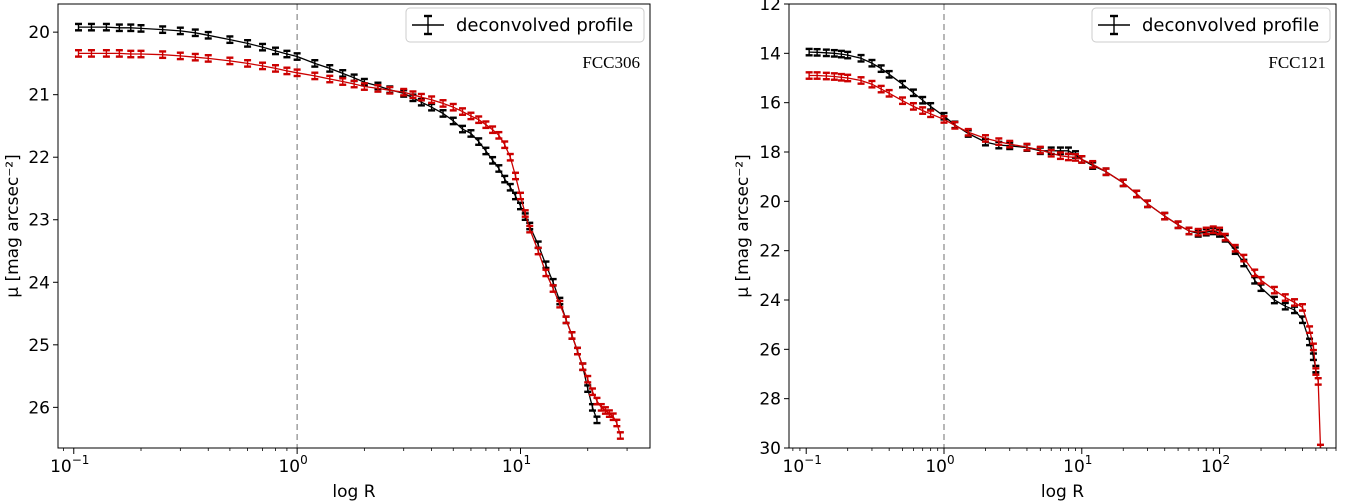 The width and height of the screenshot is (1352, 504). What do you see at coordinates (39, 221) in the screenshot?
I see `y-tick-label: 23` at bounding box center [39, 221].